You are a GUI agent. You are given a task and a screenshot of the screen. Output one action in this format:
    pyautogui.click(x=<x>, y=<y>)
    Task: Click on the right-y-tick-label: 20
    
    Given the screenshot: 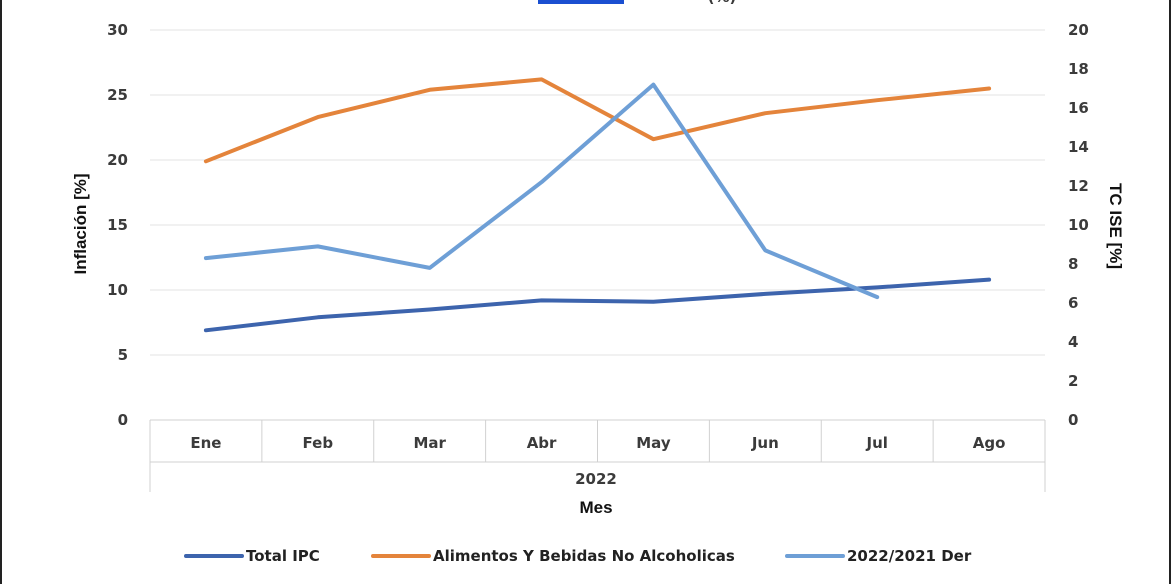 What is the action you would take?
    pyautogui.click(x=1078, y=30)
    